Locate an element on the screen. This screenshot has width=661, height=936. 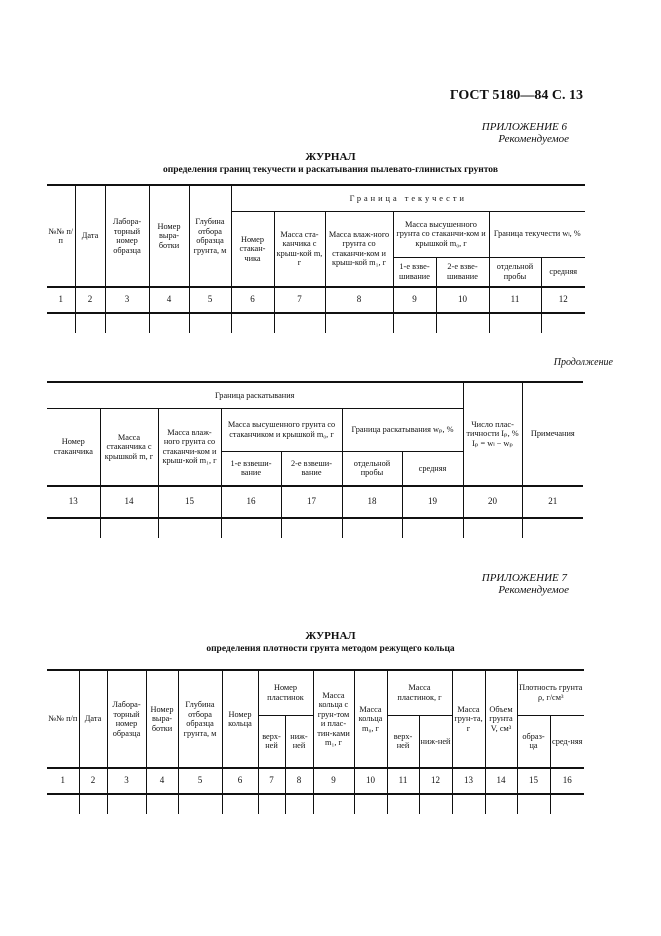
journal-2-title: ЖУРНАЛ is located at coordinates (330, 636).